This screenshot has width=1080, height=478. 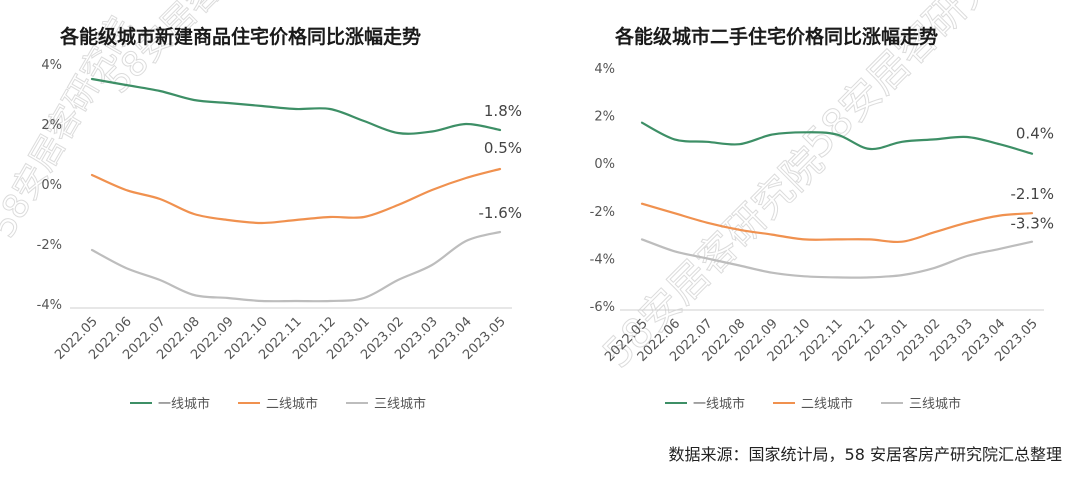 I want to click on data-source-note: 数据来源：国家统计局，58 安居客房产研究院汇总整理, so click(x=865, y=454).